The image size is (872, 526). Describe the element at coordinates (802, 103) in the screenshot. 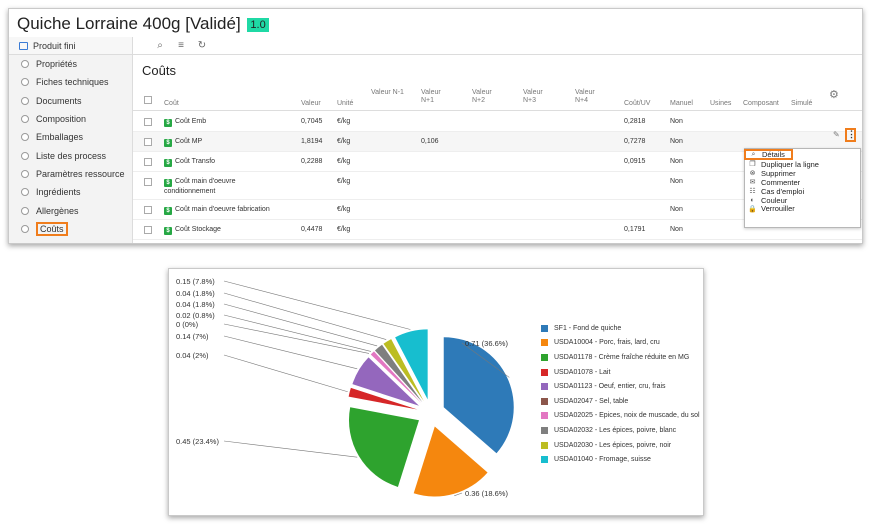

I see `column-header: Simulé` at that location.